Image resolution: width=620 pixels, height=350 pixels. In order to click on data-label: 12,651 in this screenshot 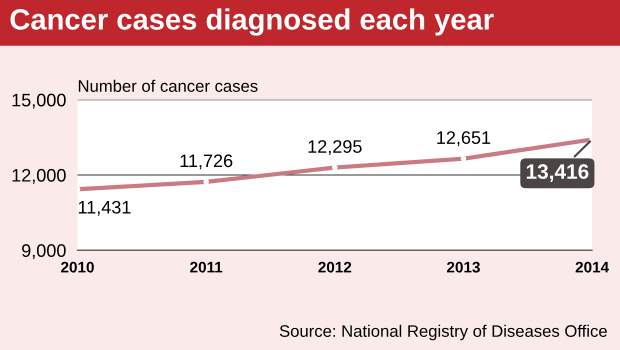, I will do `click(463, 138)`.